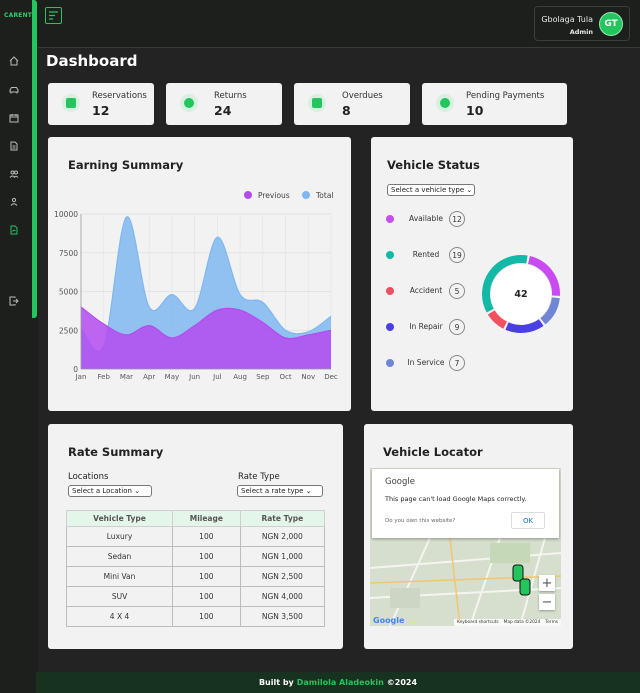 The width and height of the screenshot is (640, 693). What do you see at coordinates (339, 24) in the screenshot?
I see `top-header: Gbolaga Tula Admin GT` at bounding box center [339, 24].